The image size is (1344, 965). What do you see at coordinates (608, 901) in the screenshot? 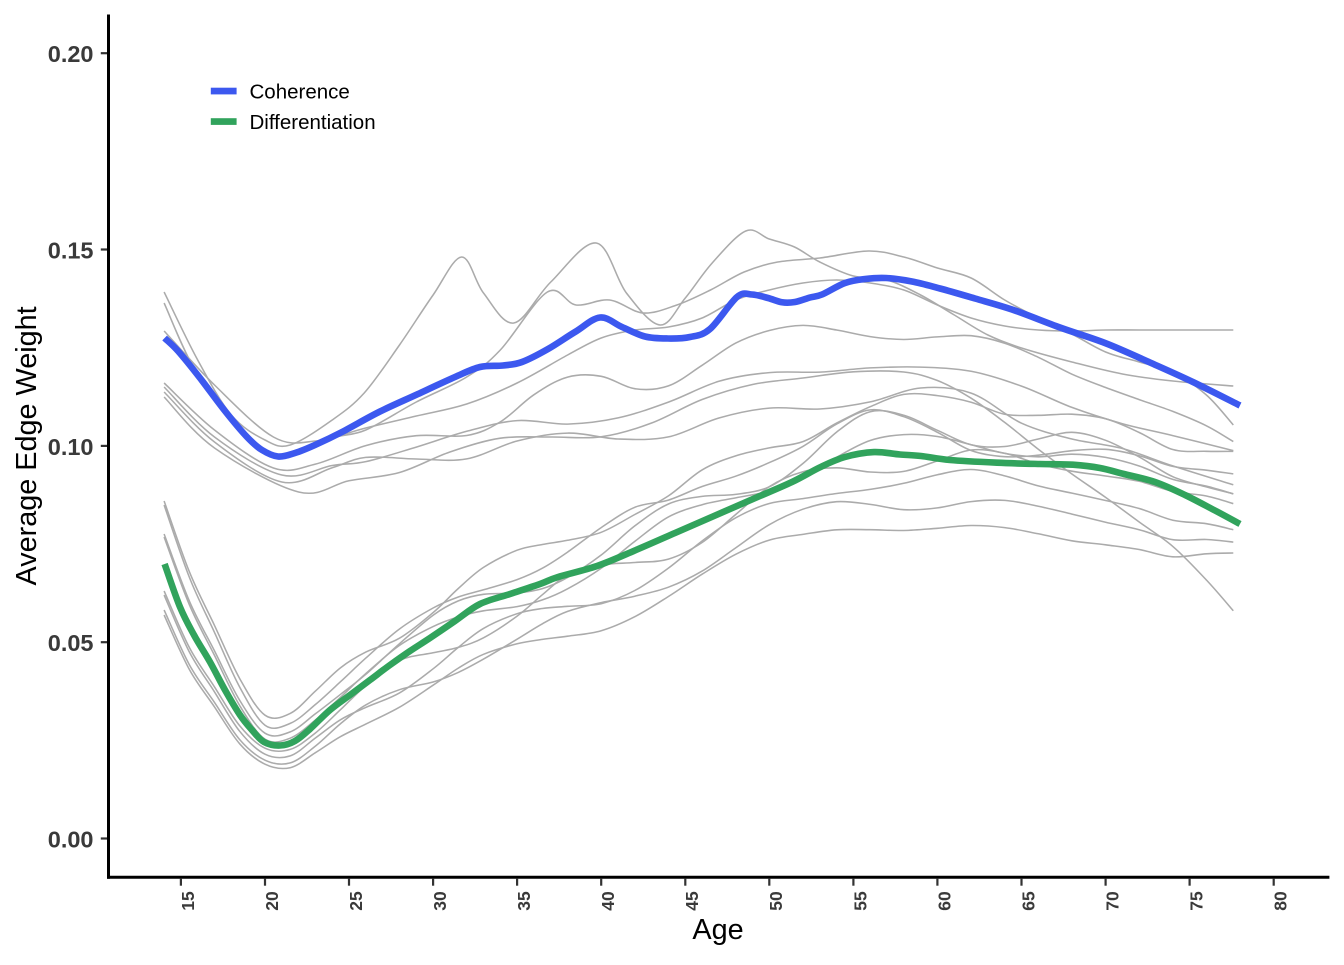
I see `svg-text: 40` at bounding box center [608, 901].